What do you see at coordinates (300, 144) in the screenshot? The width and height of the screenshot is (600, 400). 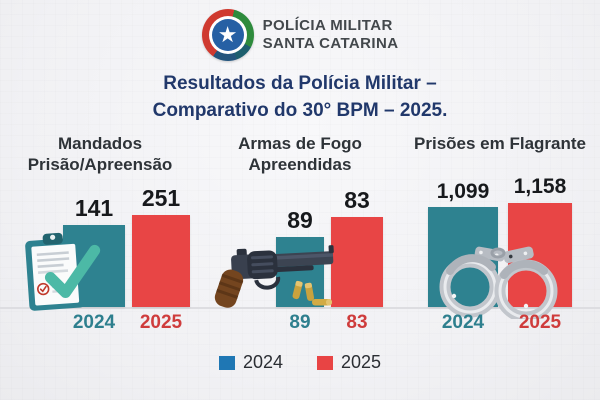 I see `chart-title-line1: Armas de Fogo` at bounding box center [300, 144].